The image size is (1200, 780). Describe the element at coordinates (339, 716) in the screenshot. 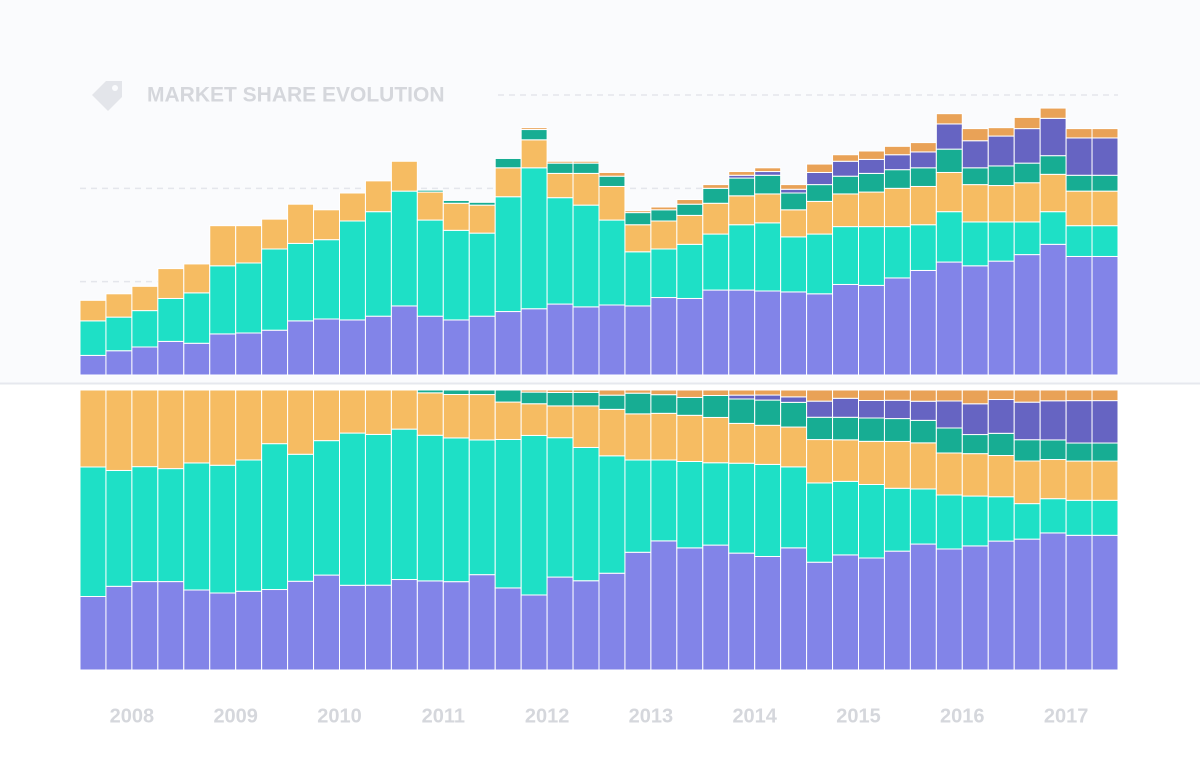

I see `x-tick-label: 2010` at that location.